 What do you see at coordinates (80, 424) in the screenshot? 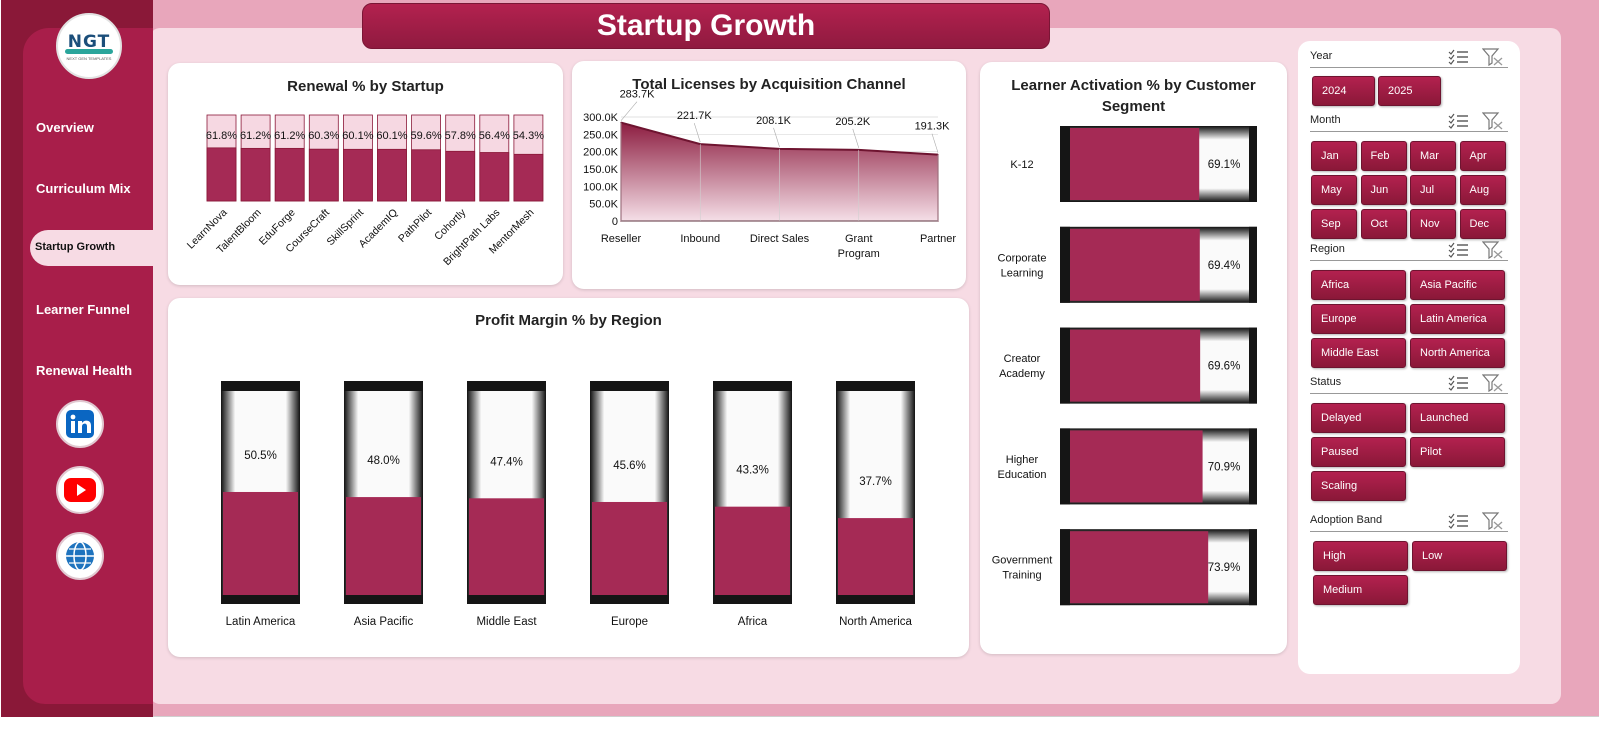
I see `linkedin-icon` at bounding box center [80, 424].